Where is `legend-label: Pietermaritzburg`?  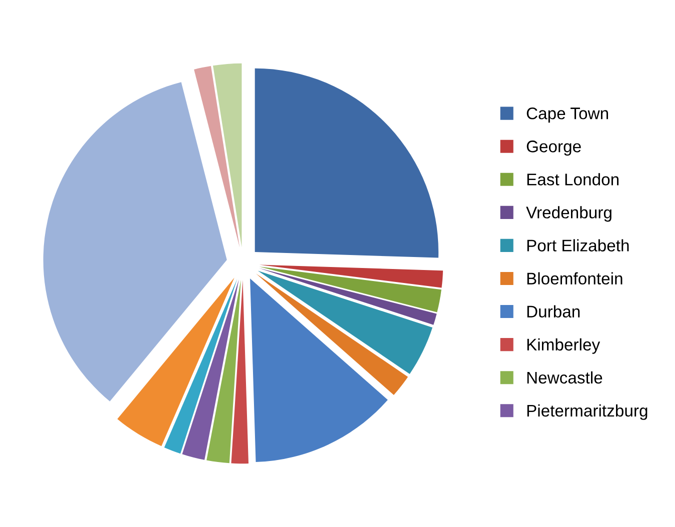
legend-label: Pietermaritzburg is located at coordinates (587, 412).